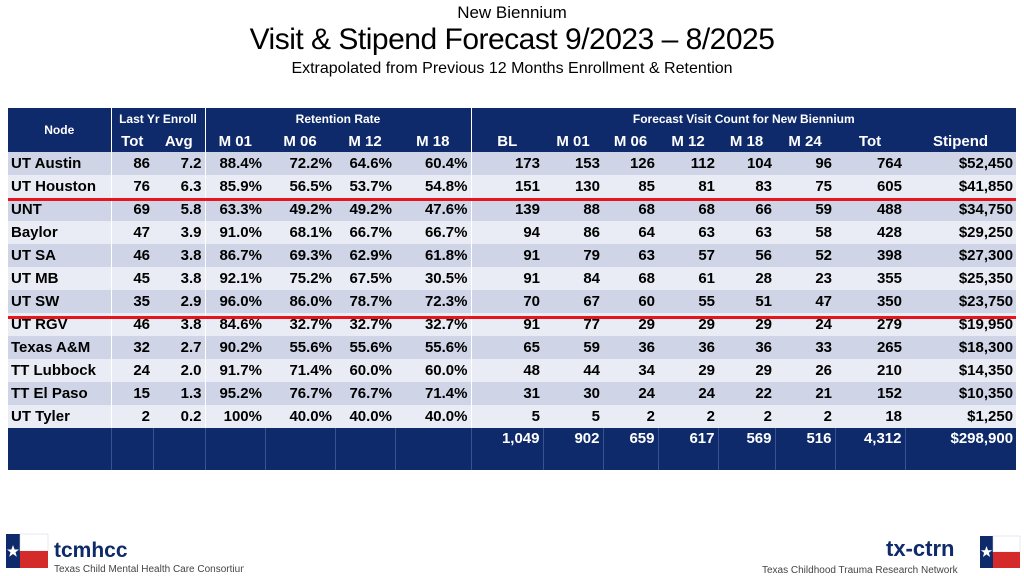  Describe the element at coordinates (506, 347) in the screenshot. I see `table-cell: 65` at that location.